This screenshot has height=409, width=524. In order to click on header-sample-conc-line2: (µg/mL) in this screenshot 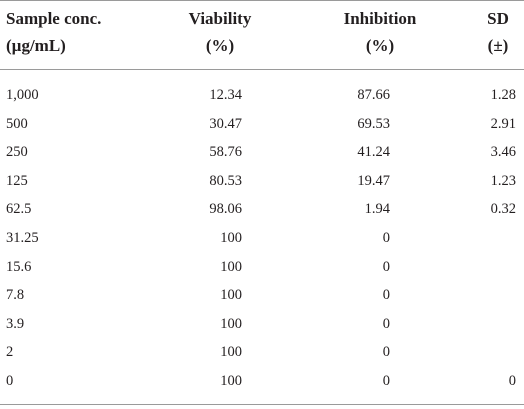, I will do `click(36, 45)`.